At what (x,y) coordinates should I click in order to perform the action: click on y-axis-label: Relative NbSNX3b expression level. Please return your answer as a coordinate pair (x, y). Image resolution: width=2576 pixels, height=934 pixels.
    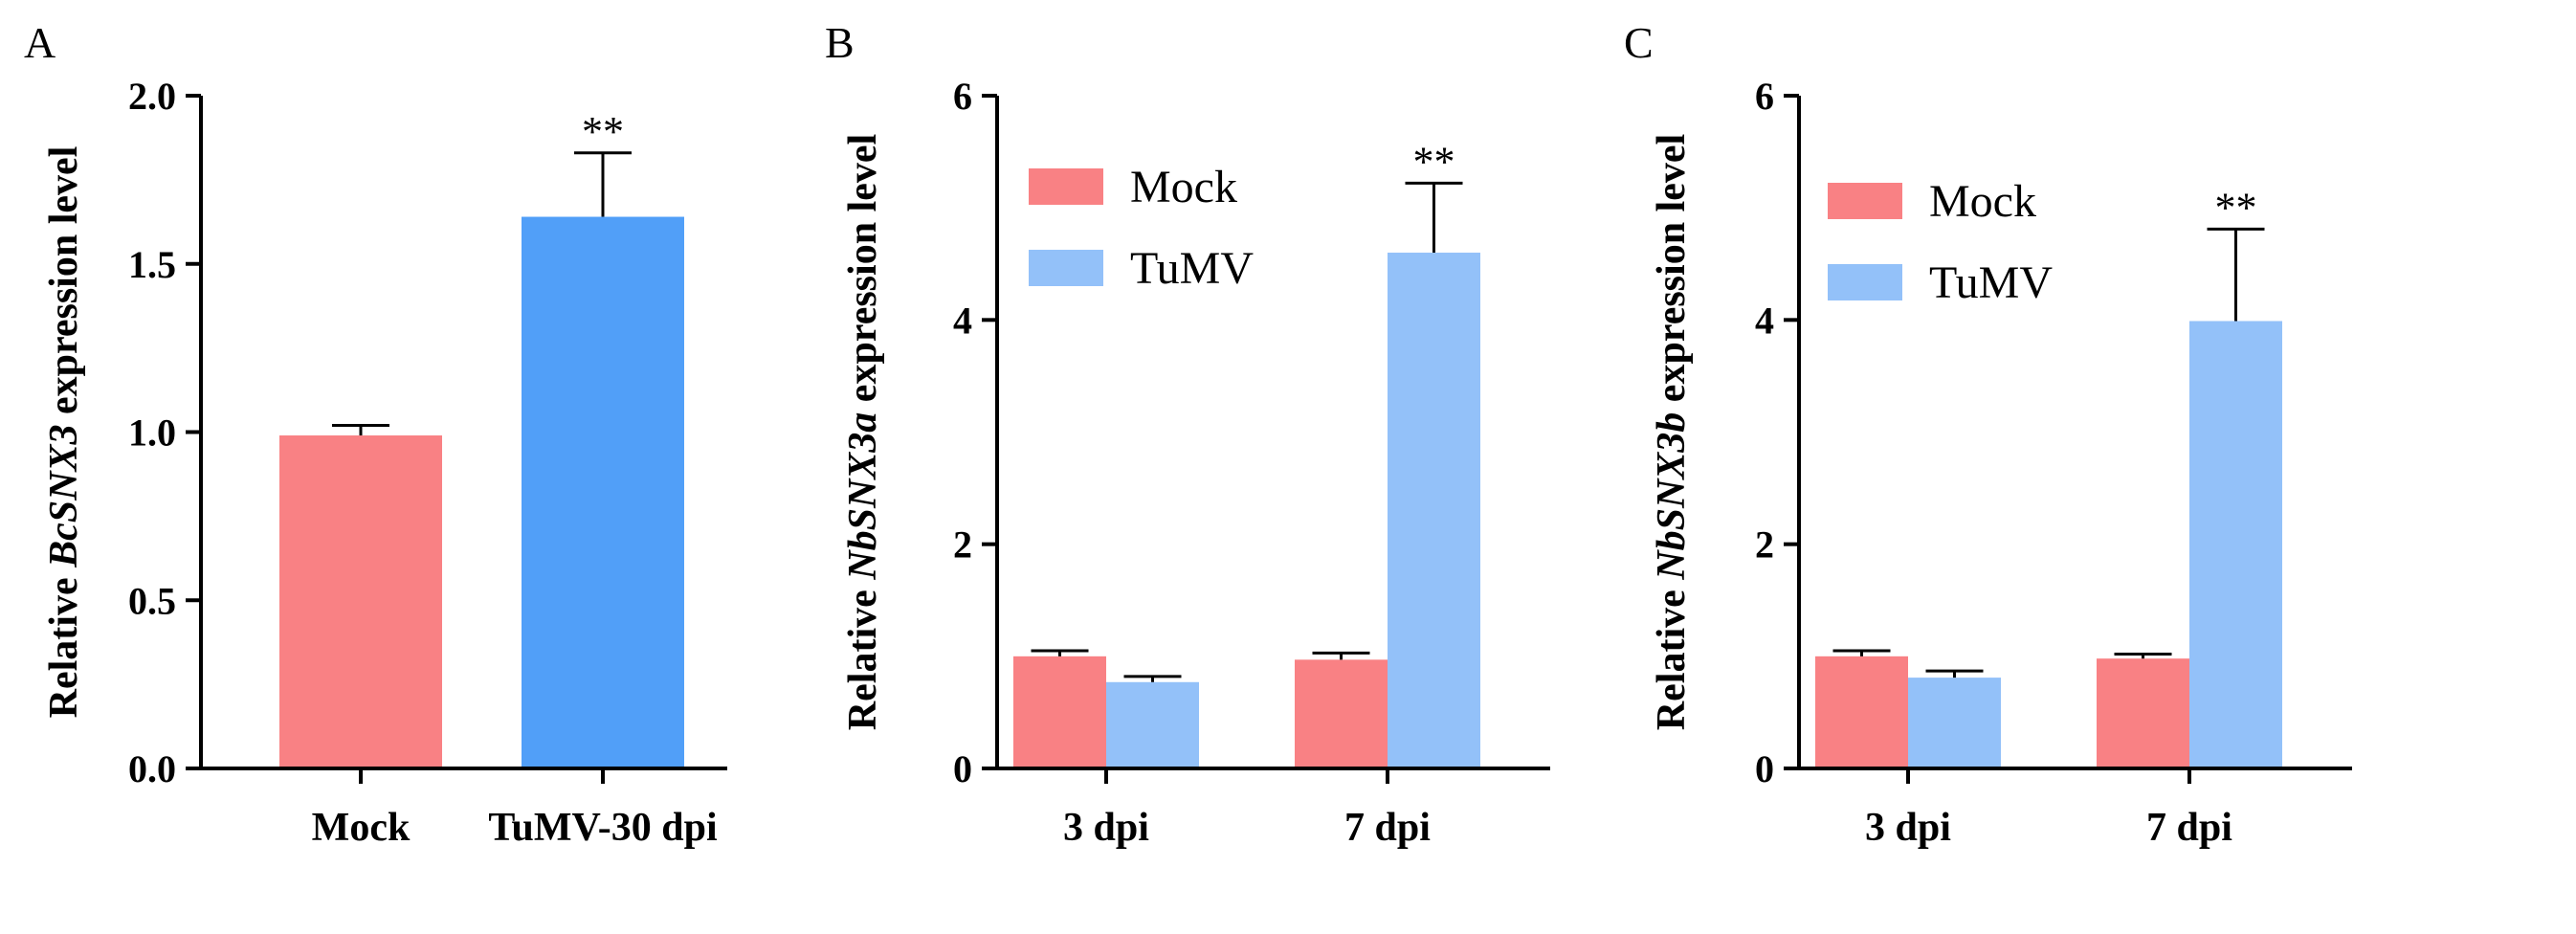
    Looking at the image, I should click on (1672, 432).